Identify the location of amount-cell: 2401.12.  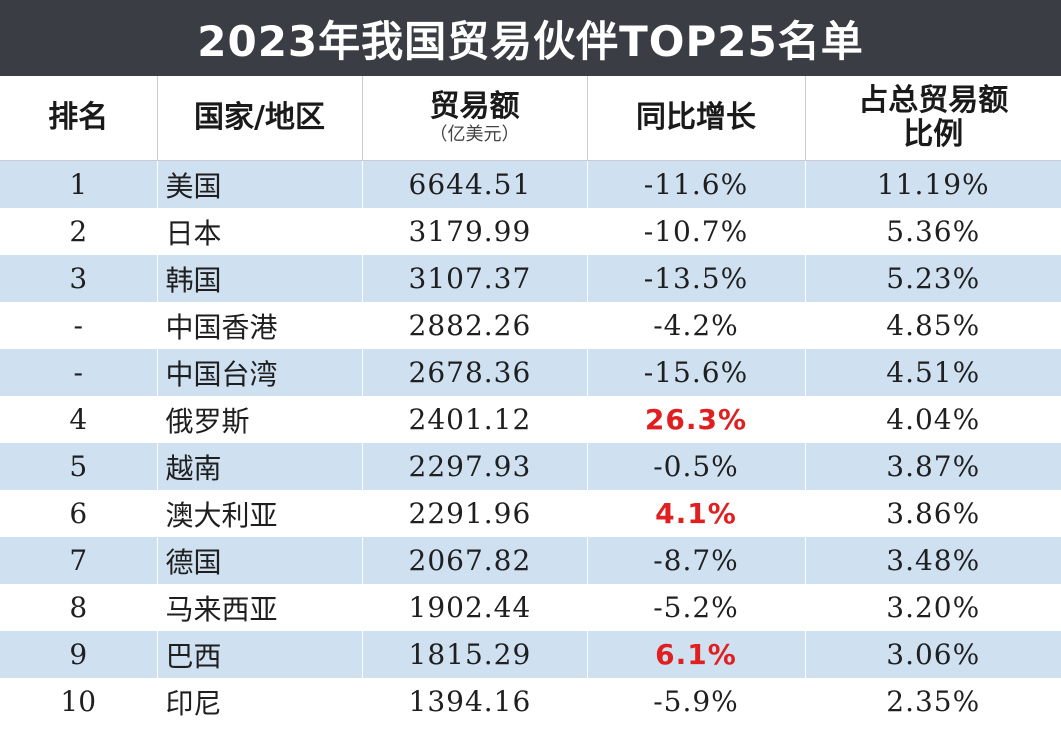
(475, 419).